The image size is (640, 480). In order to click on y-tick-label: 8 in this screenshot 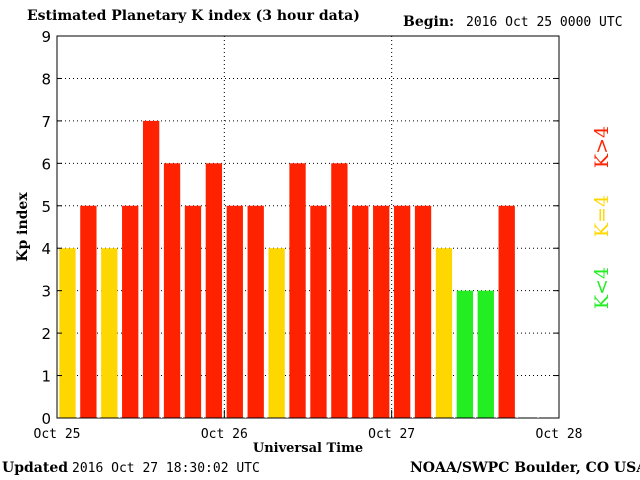, I will do `click(46, 79)`.